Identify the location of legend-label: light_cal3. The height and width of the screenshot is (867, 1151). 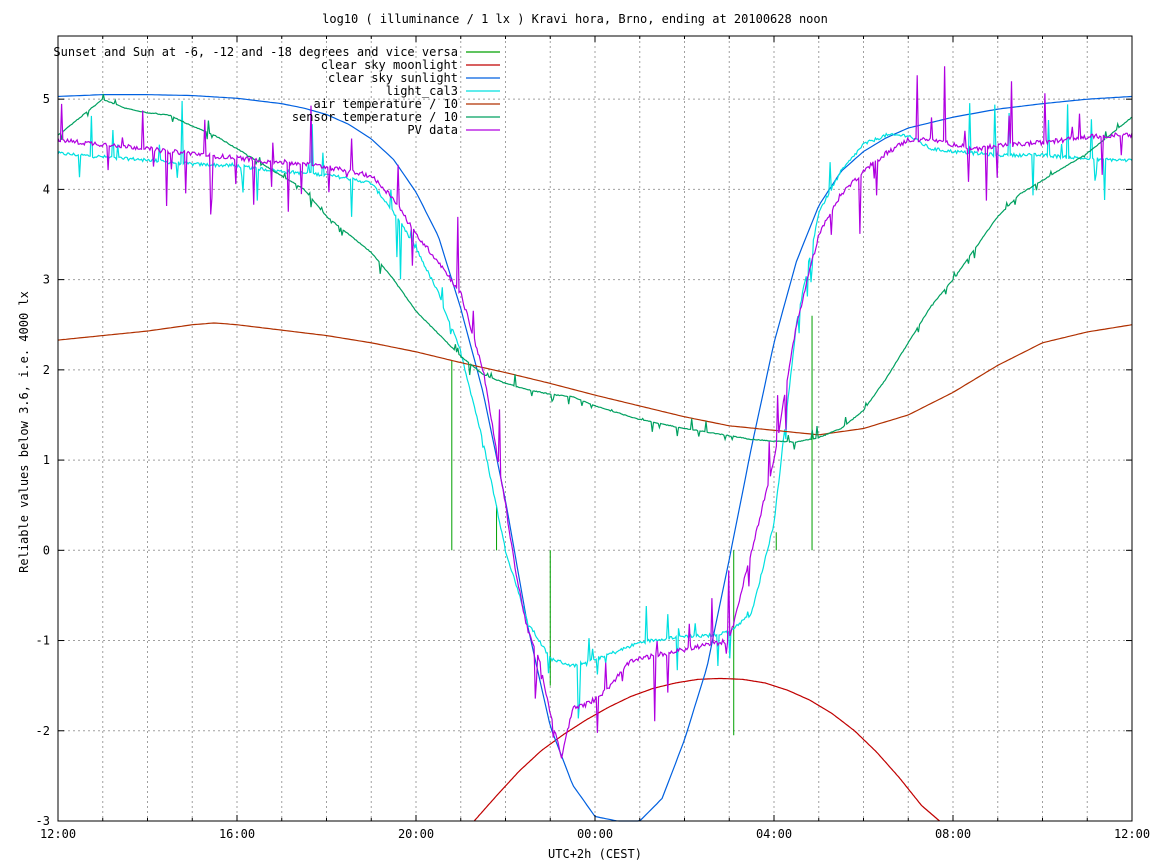
(422, 91).